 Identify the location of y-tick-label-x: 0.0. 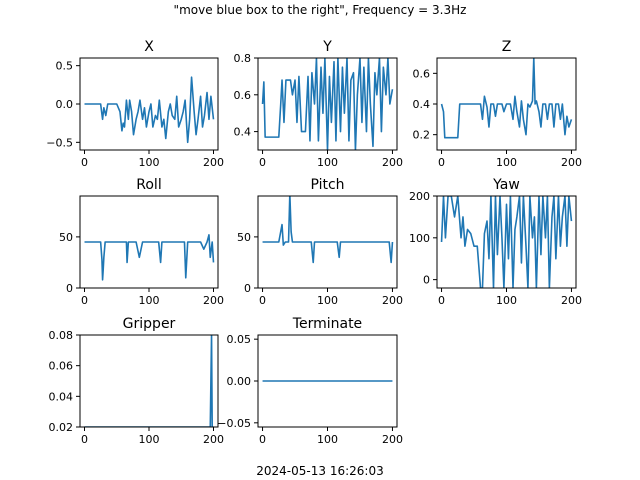
(65, 104).